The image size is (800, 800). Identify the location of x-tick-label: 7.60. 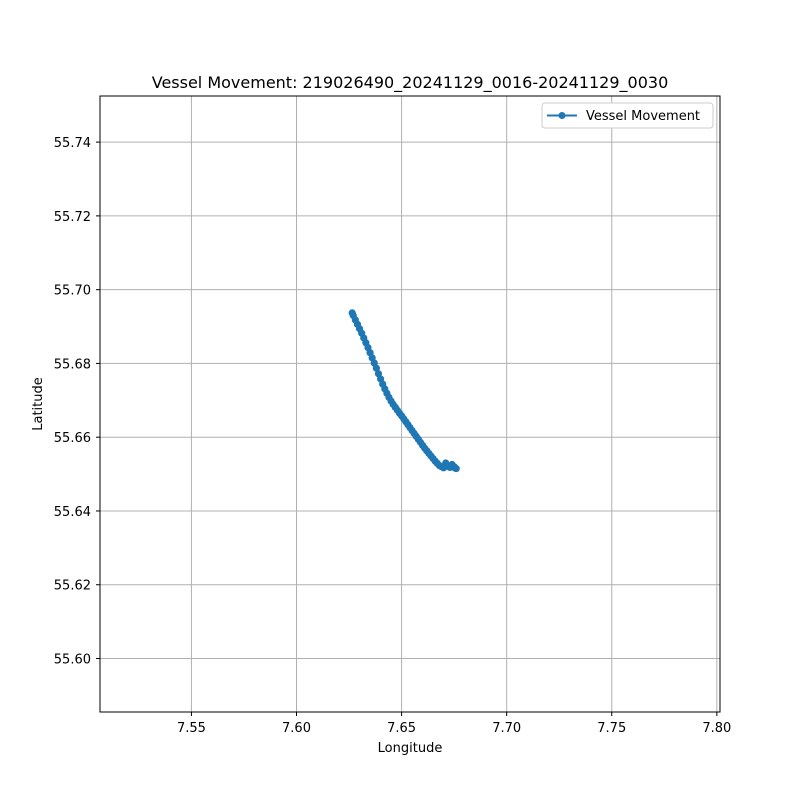
(296, 728).